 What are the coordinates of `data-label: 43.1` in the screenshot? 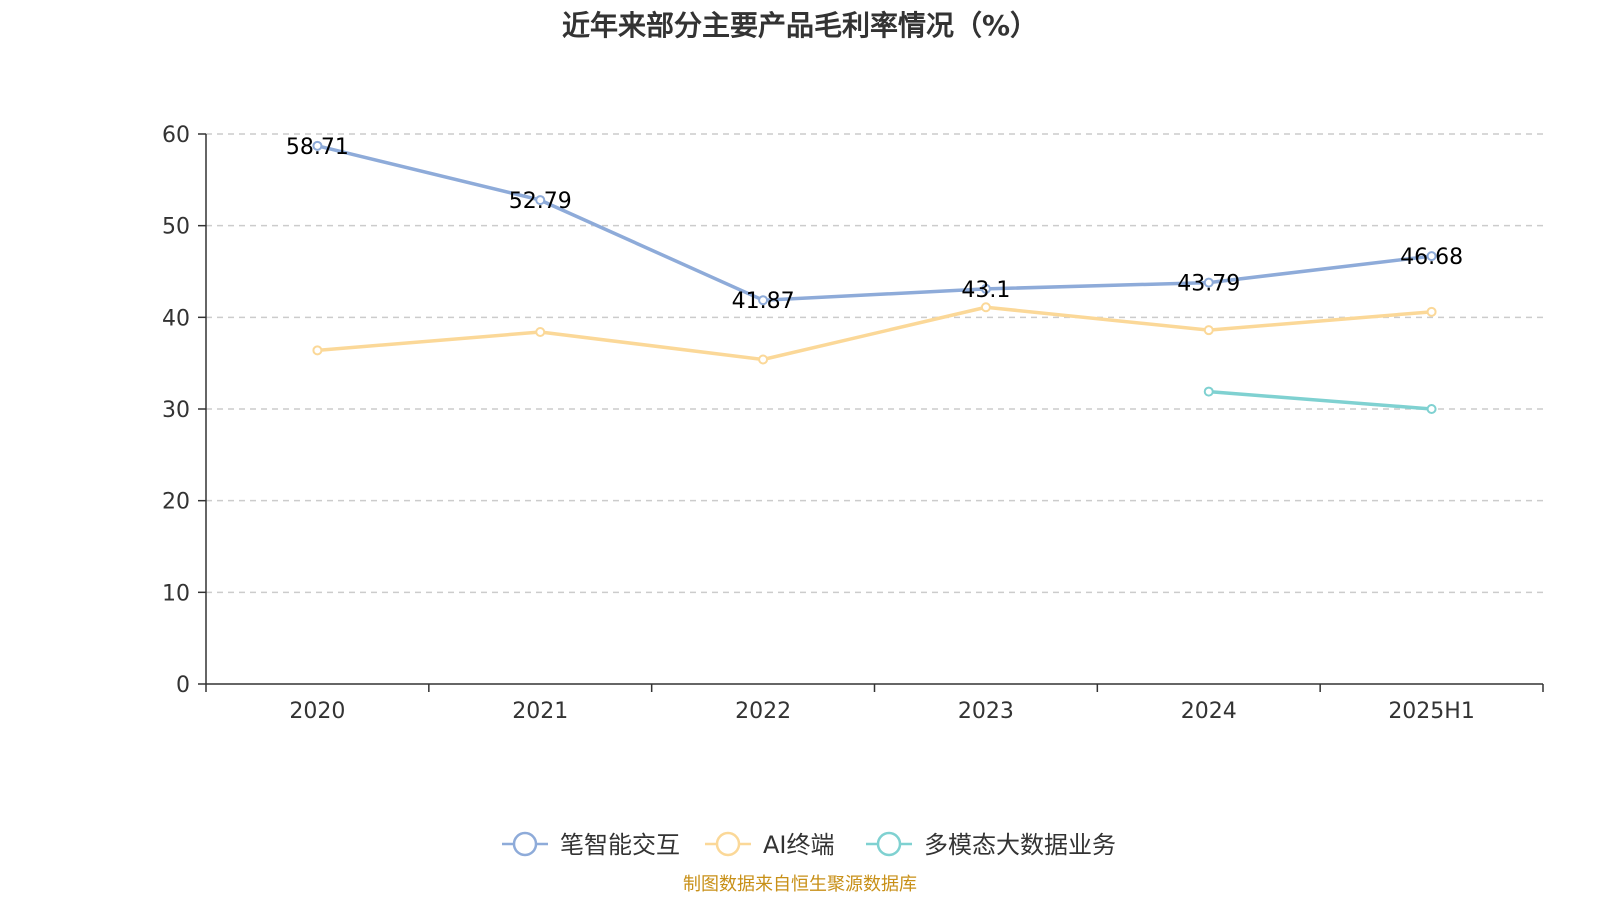 It's located at (985, 290).